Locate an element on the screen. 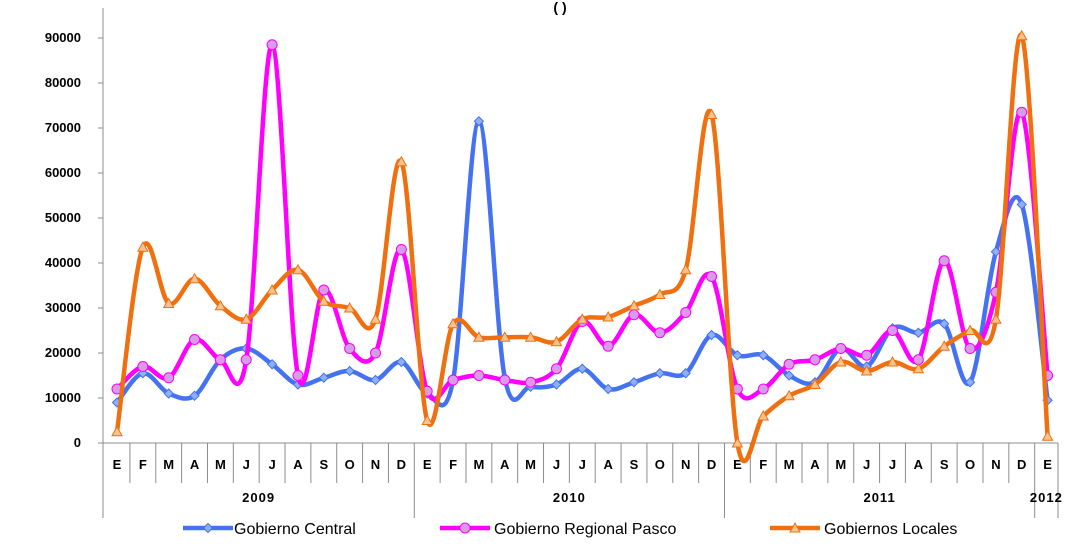 The image size is (1077, 557). chart-title-fragment: ( ) is located at coordinates (559, 7).